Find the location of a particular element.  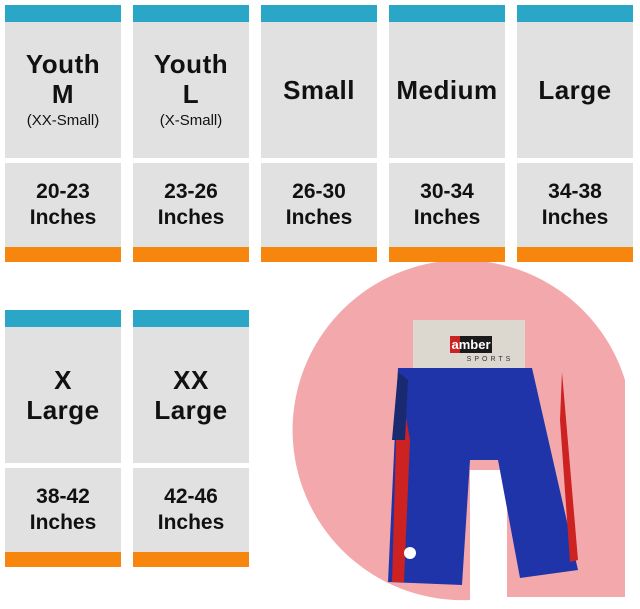

size-name-panel: Youth M (XX-Small) is located at coordinates (63, 90).